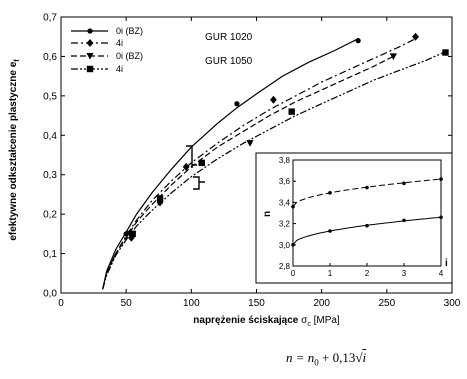 This screenshot has width=467, height=379. What do you see at coordinates (50, 215) in the screenshot?
I see `y-tick-label: 0,2` at bounding box center [50, 215].